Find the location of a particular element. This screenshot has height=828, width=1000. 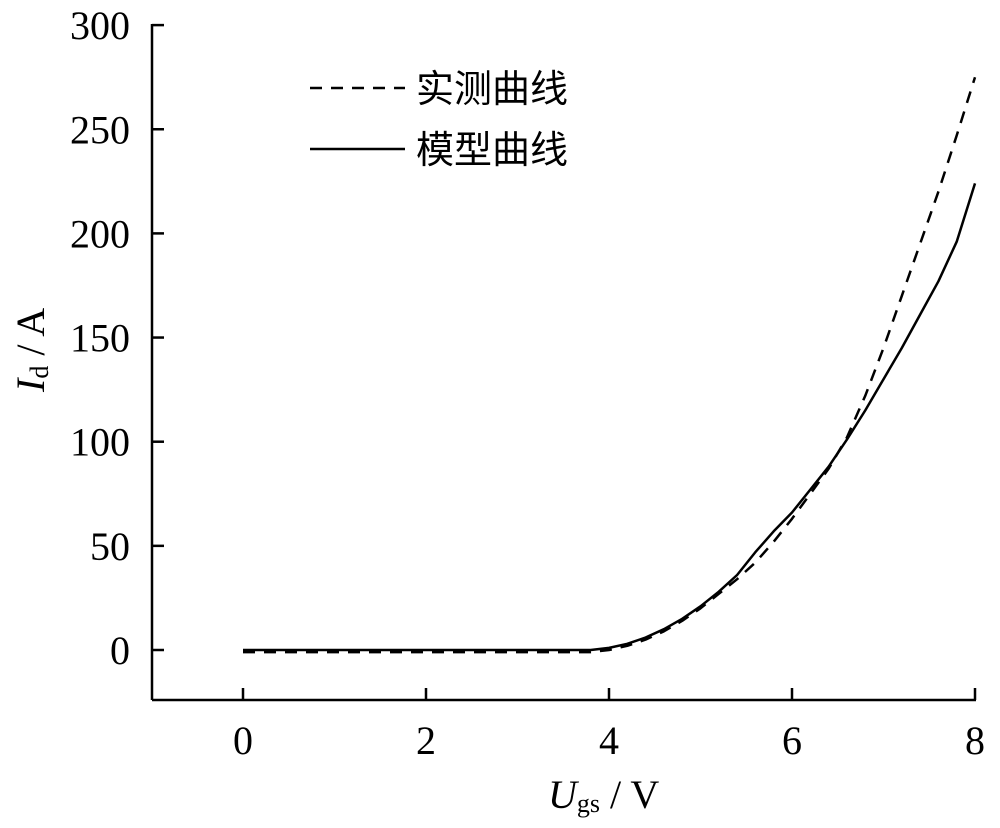

y-axis-unit: A is located at coordinates (30, 322).